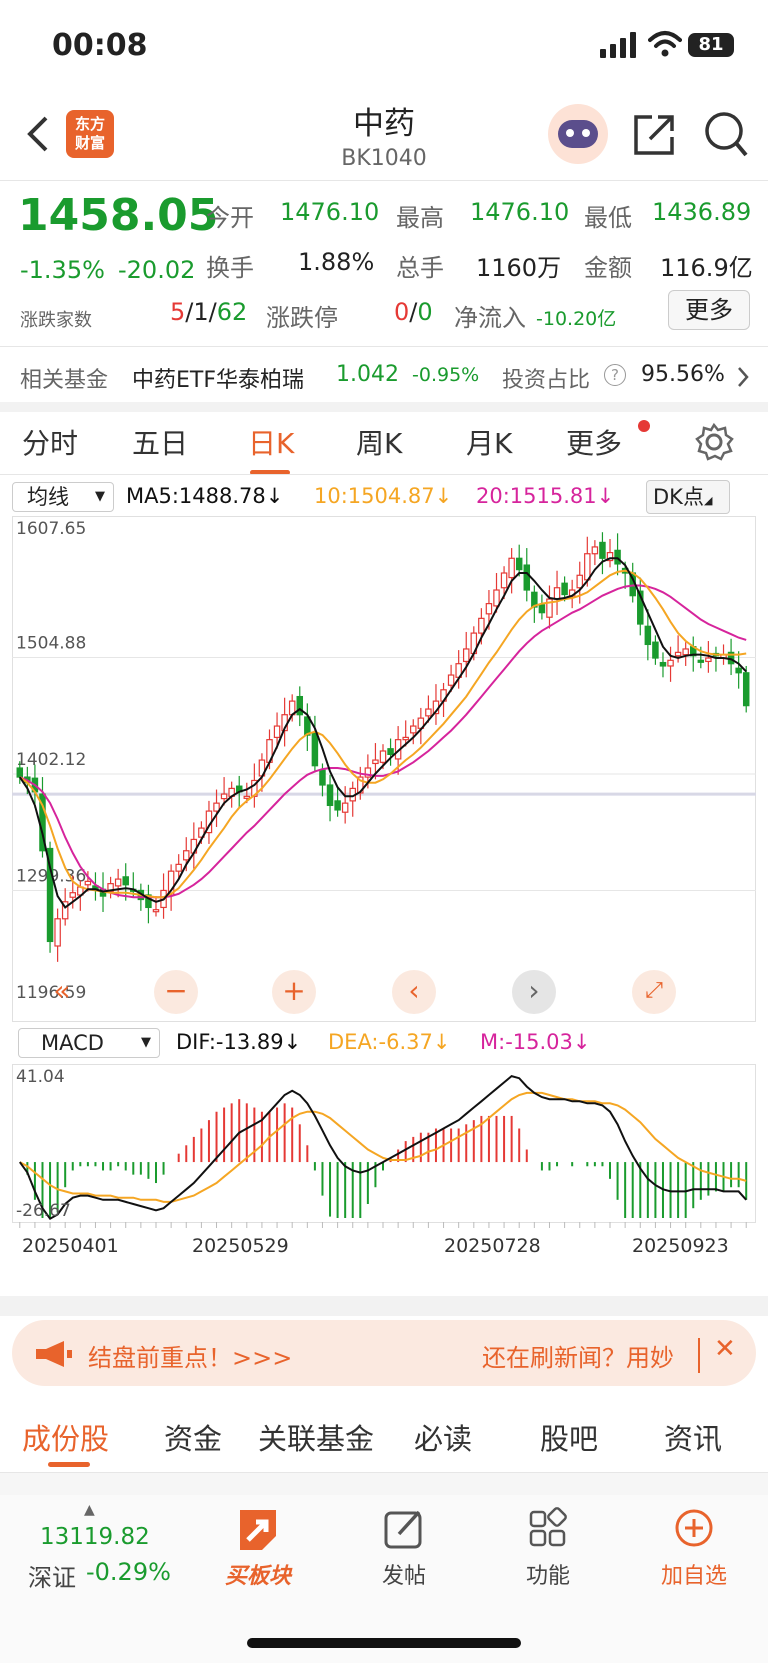 Image resolution: width=768 pixels, height=1663 pixels. I want to click on settings-button, so click(714, 442).